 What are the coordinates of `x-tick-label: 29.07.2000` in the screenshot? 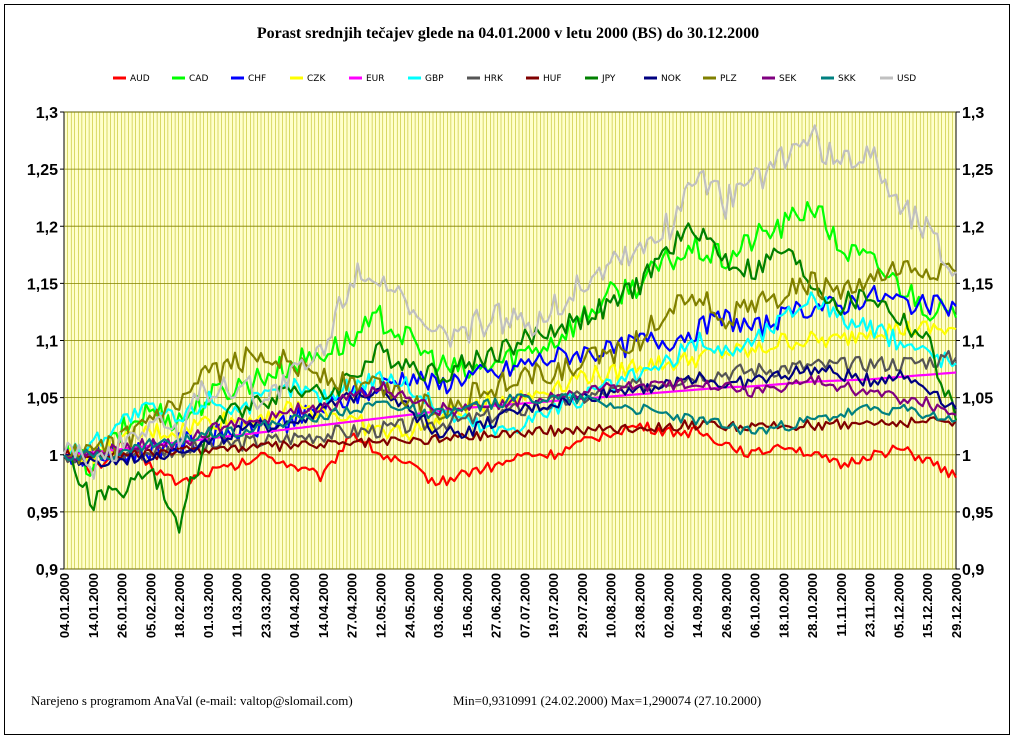 It's located at (582, 605).